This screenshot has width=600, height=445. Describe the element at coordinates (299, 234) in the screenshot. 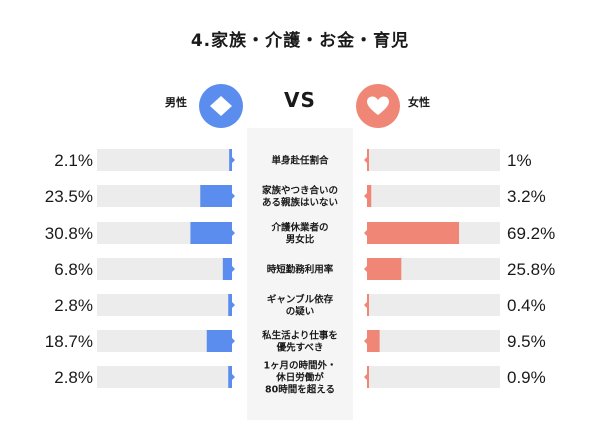

I see `category-label: 介護休業者の男女比` at that location.